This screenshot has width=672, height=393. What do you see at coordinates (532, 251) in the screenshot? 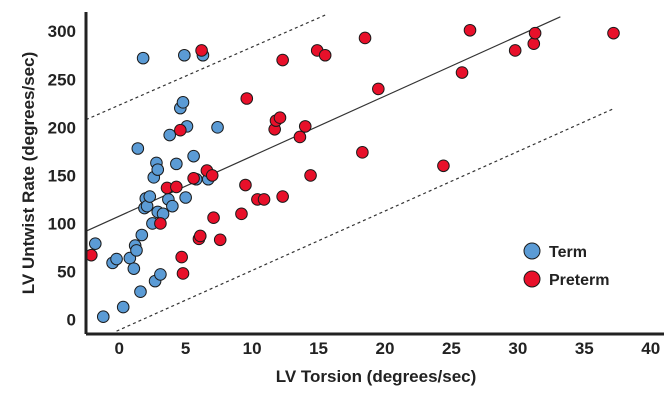
I see `legend-marker-term` at bounding box center [532, 251].